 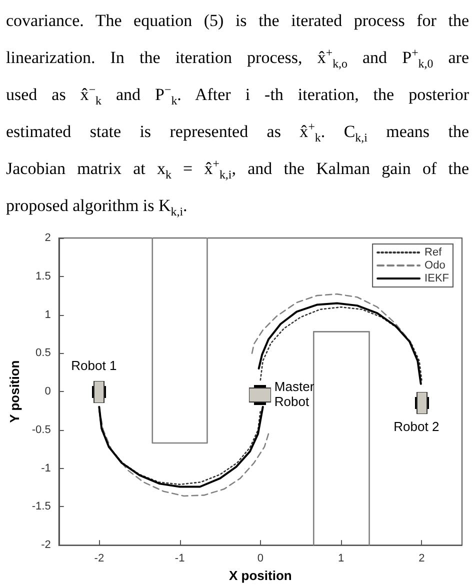 I want to click on y-tick-label: -1.5, so click(x=41, y=506).